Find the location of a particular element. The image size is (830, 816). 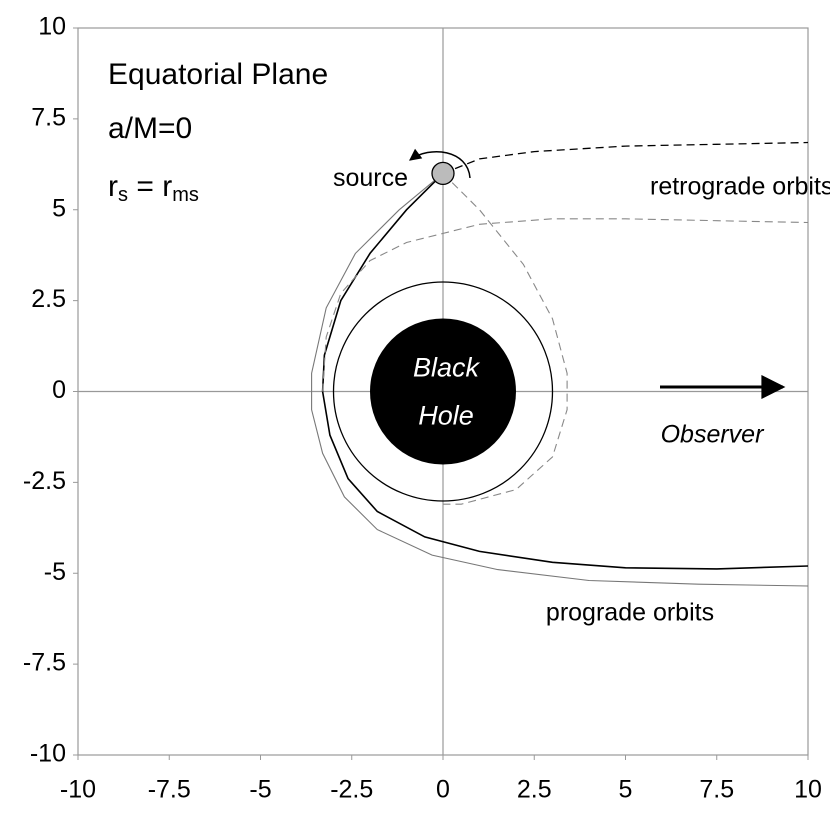

annotation: prograde orbits is located at coordinates (630, 613).